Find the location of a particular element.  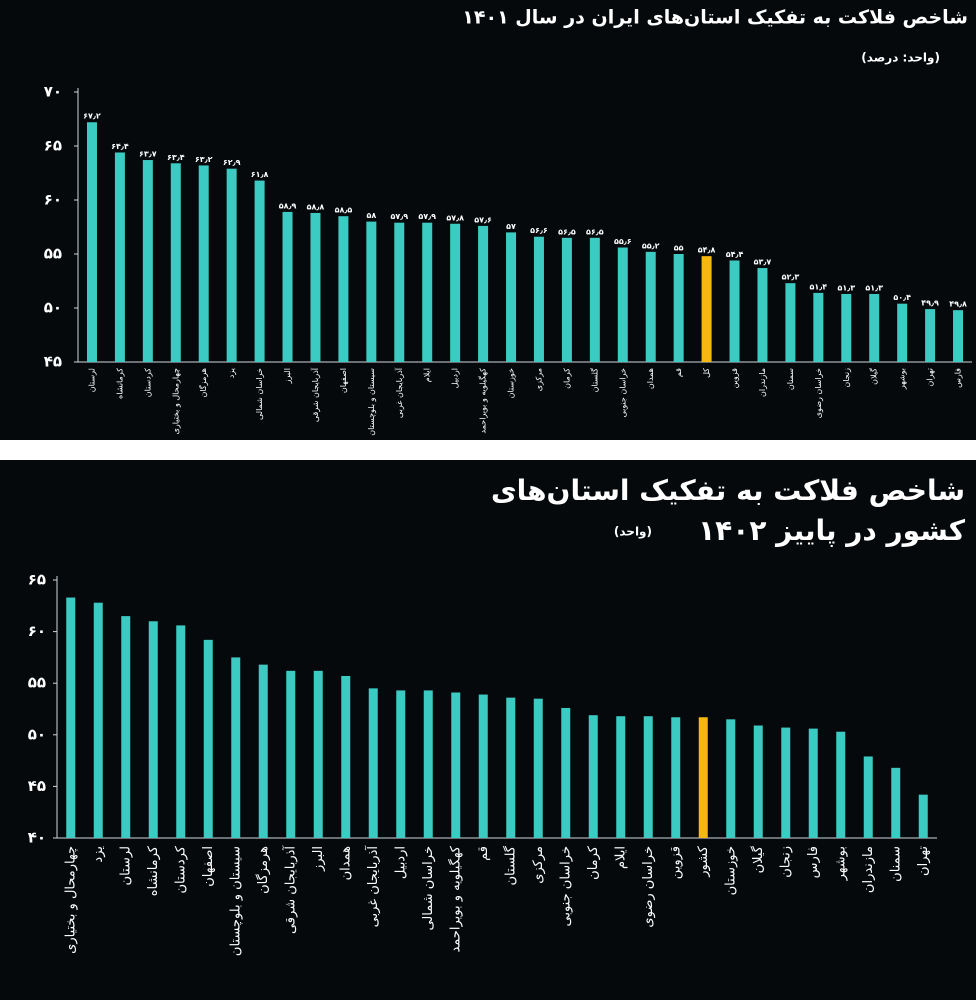

x-tick-label: کهگیلویه و بویراحمد is located at coordinates (483, 401).